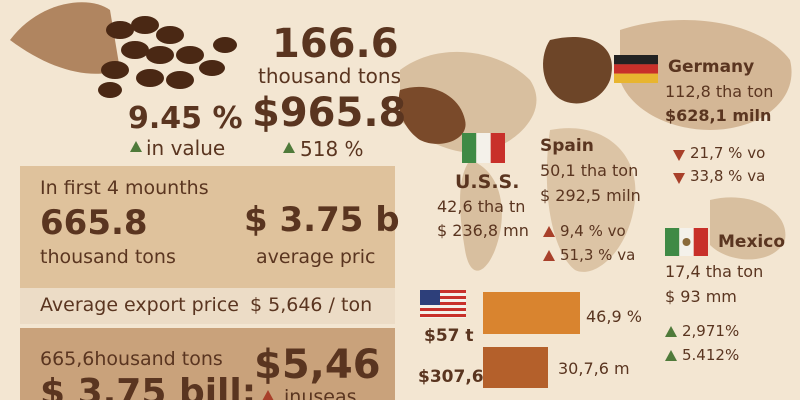  Describe the element at coordinates (728, 176) in the screenshot. I see `market-change: 33,8 % va` at that location.